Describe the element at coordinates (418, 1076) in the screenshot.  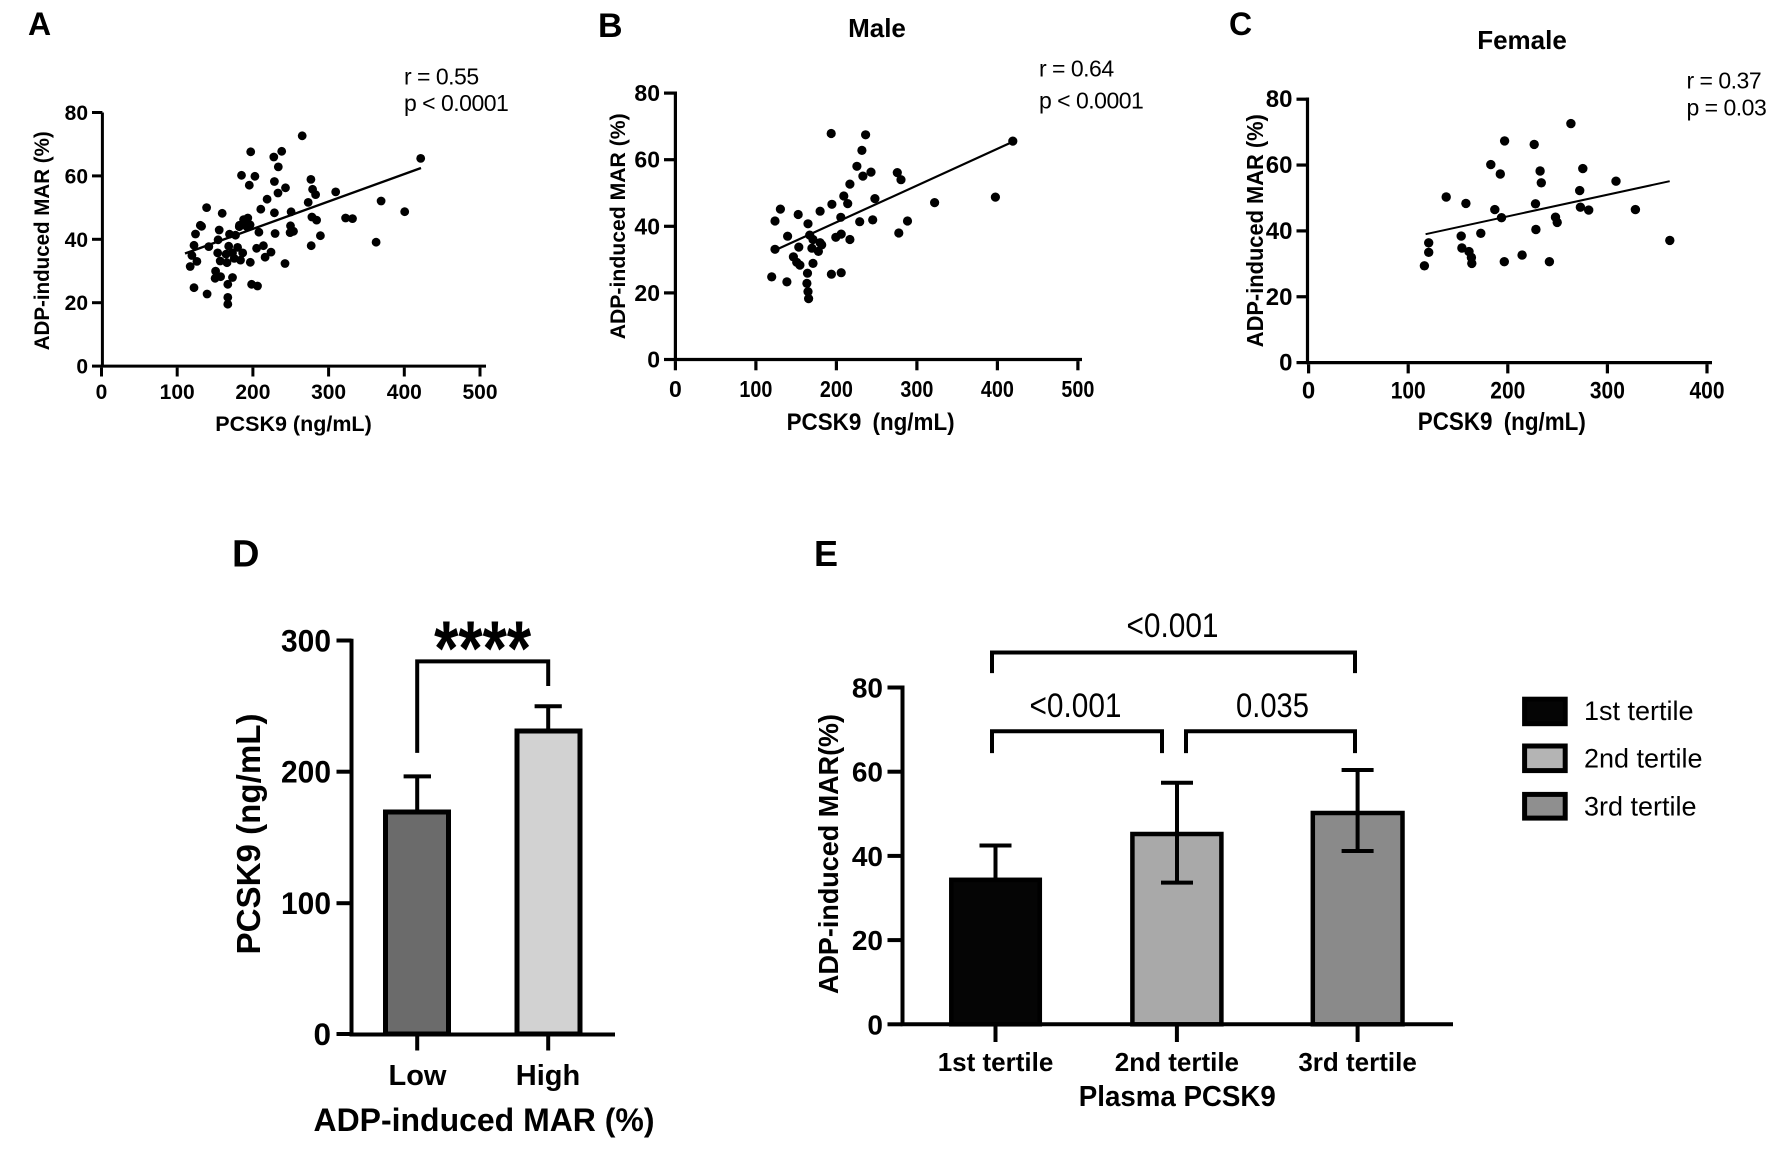
I see `svg-text: Low` at that location.